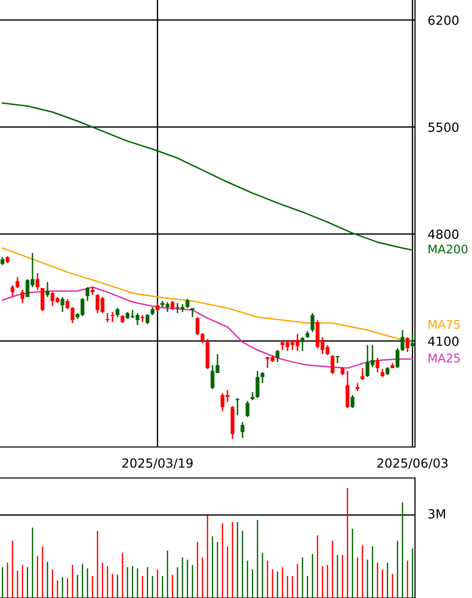 This screenshot has height=598, width=472. Describe the element at coordinates (444, 324) in the screenshot. I see `series-label: MA75` at that location.